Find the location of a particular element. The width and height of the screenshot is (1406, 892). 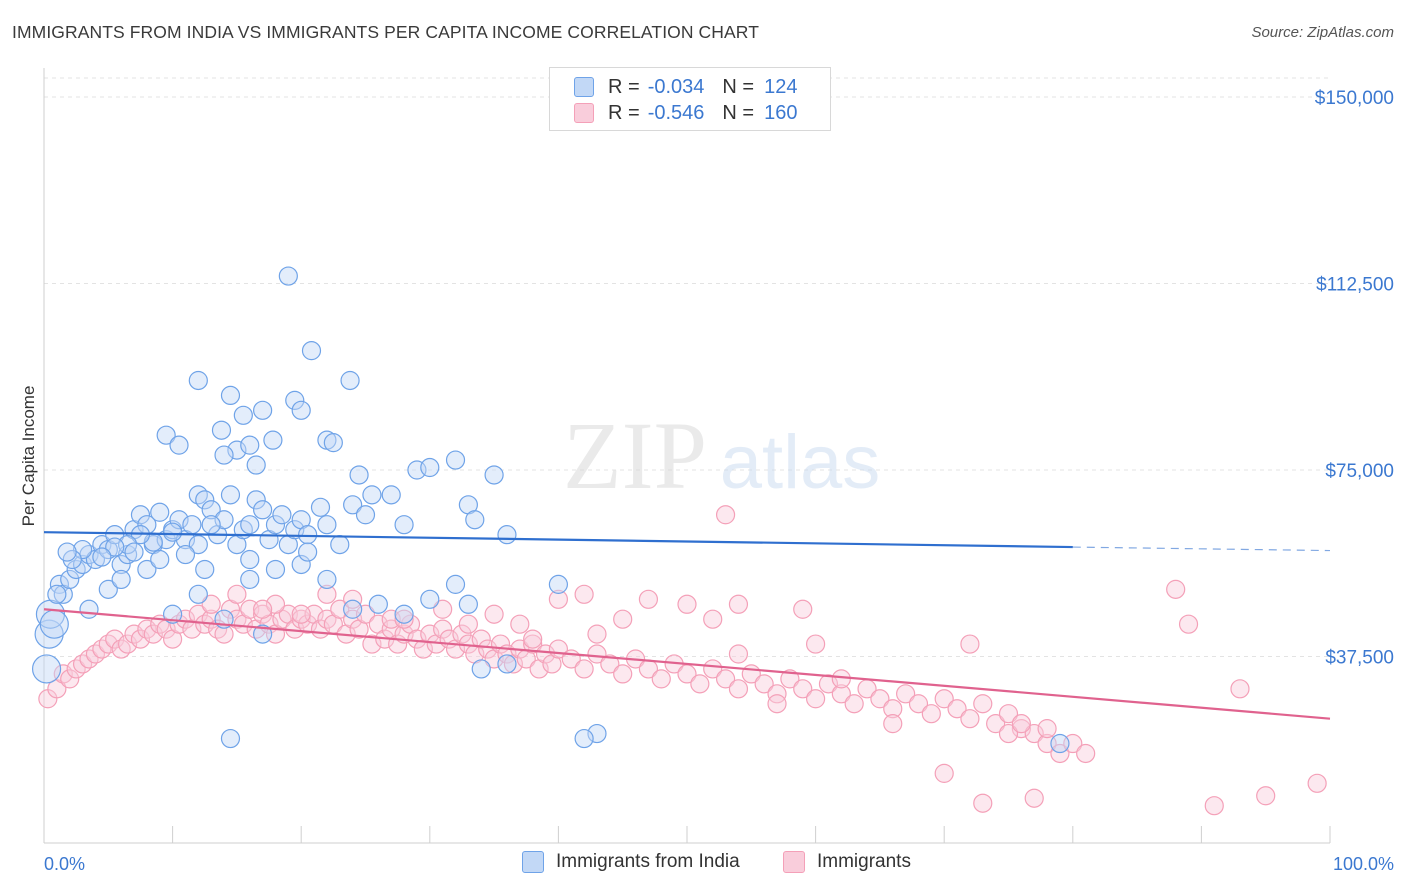

correlation-legend: R = -0.034 N = 124 R = -0.546 N = 160 is located at coordinates (690, 99).